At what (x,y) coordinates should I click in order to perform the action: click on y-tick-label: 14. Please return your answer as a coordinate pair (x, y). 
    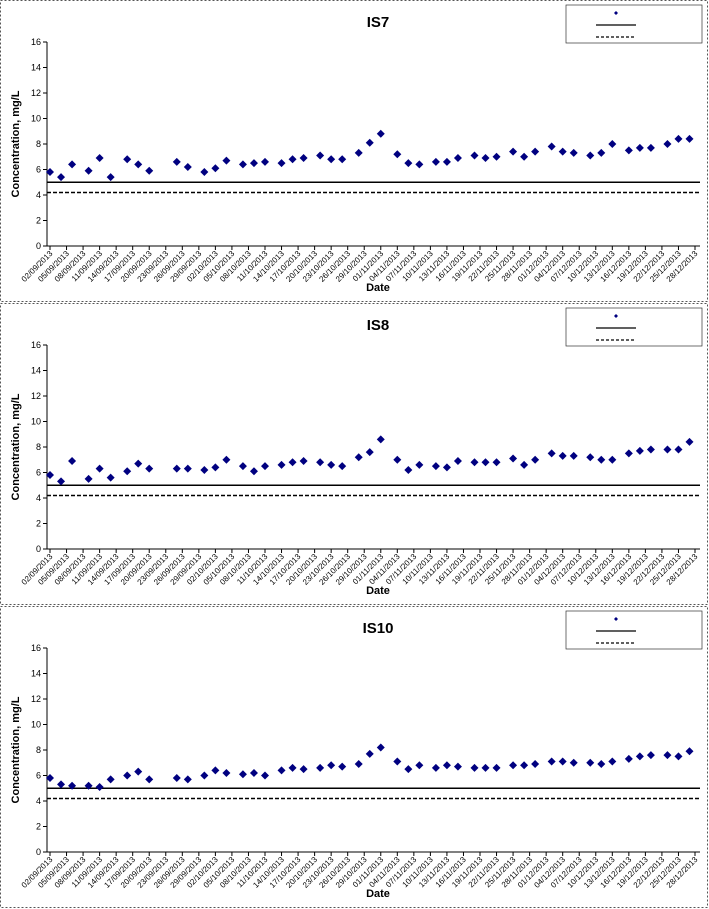
    Looking at the image, I should click on (36, 674).